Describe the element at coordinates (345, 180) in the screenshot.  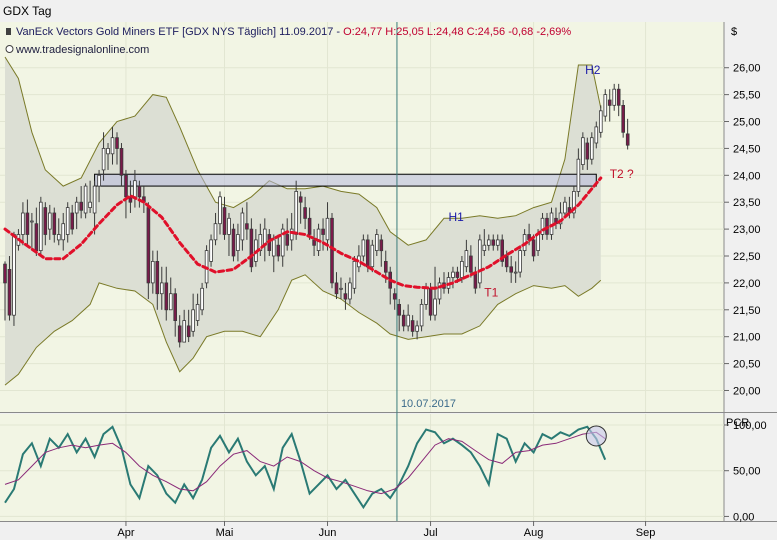
I see `resistance-zone` at that location.